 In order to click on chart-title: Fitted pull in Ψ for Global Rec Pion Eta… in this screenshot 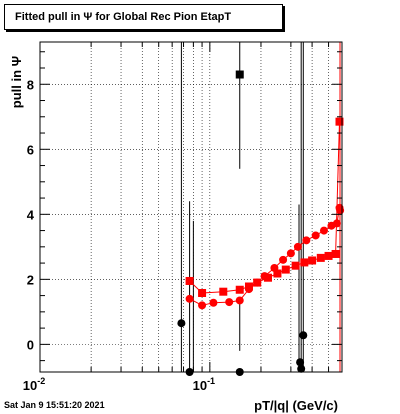, I will do `click(123, 17)`.